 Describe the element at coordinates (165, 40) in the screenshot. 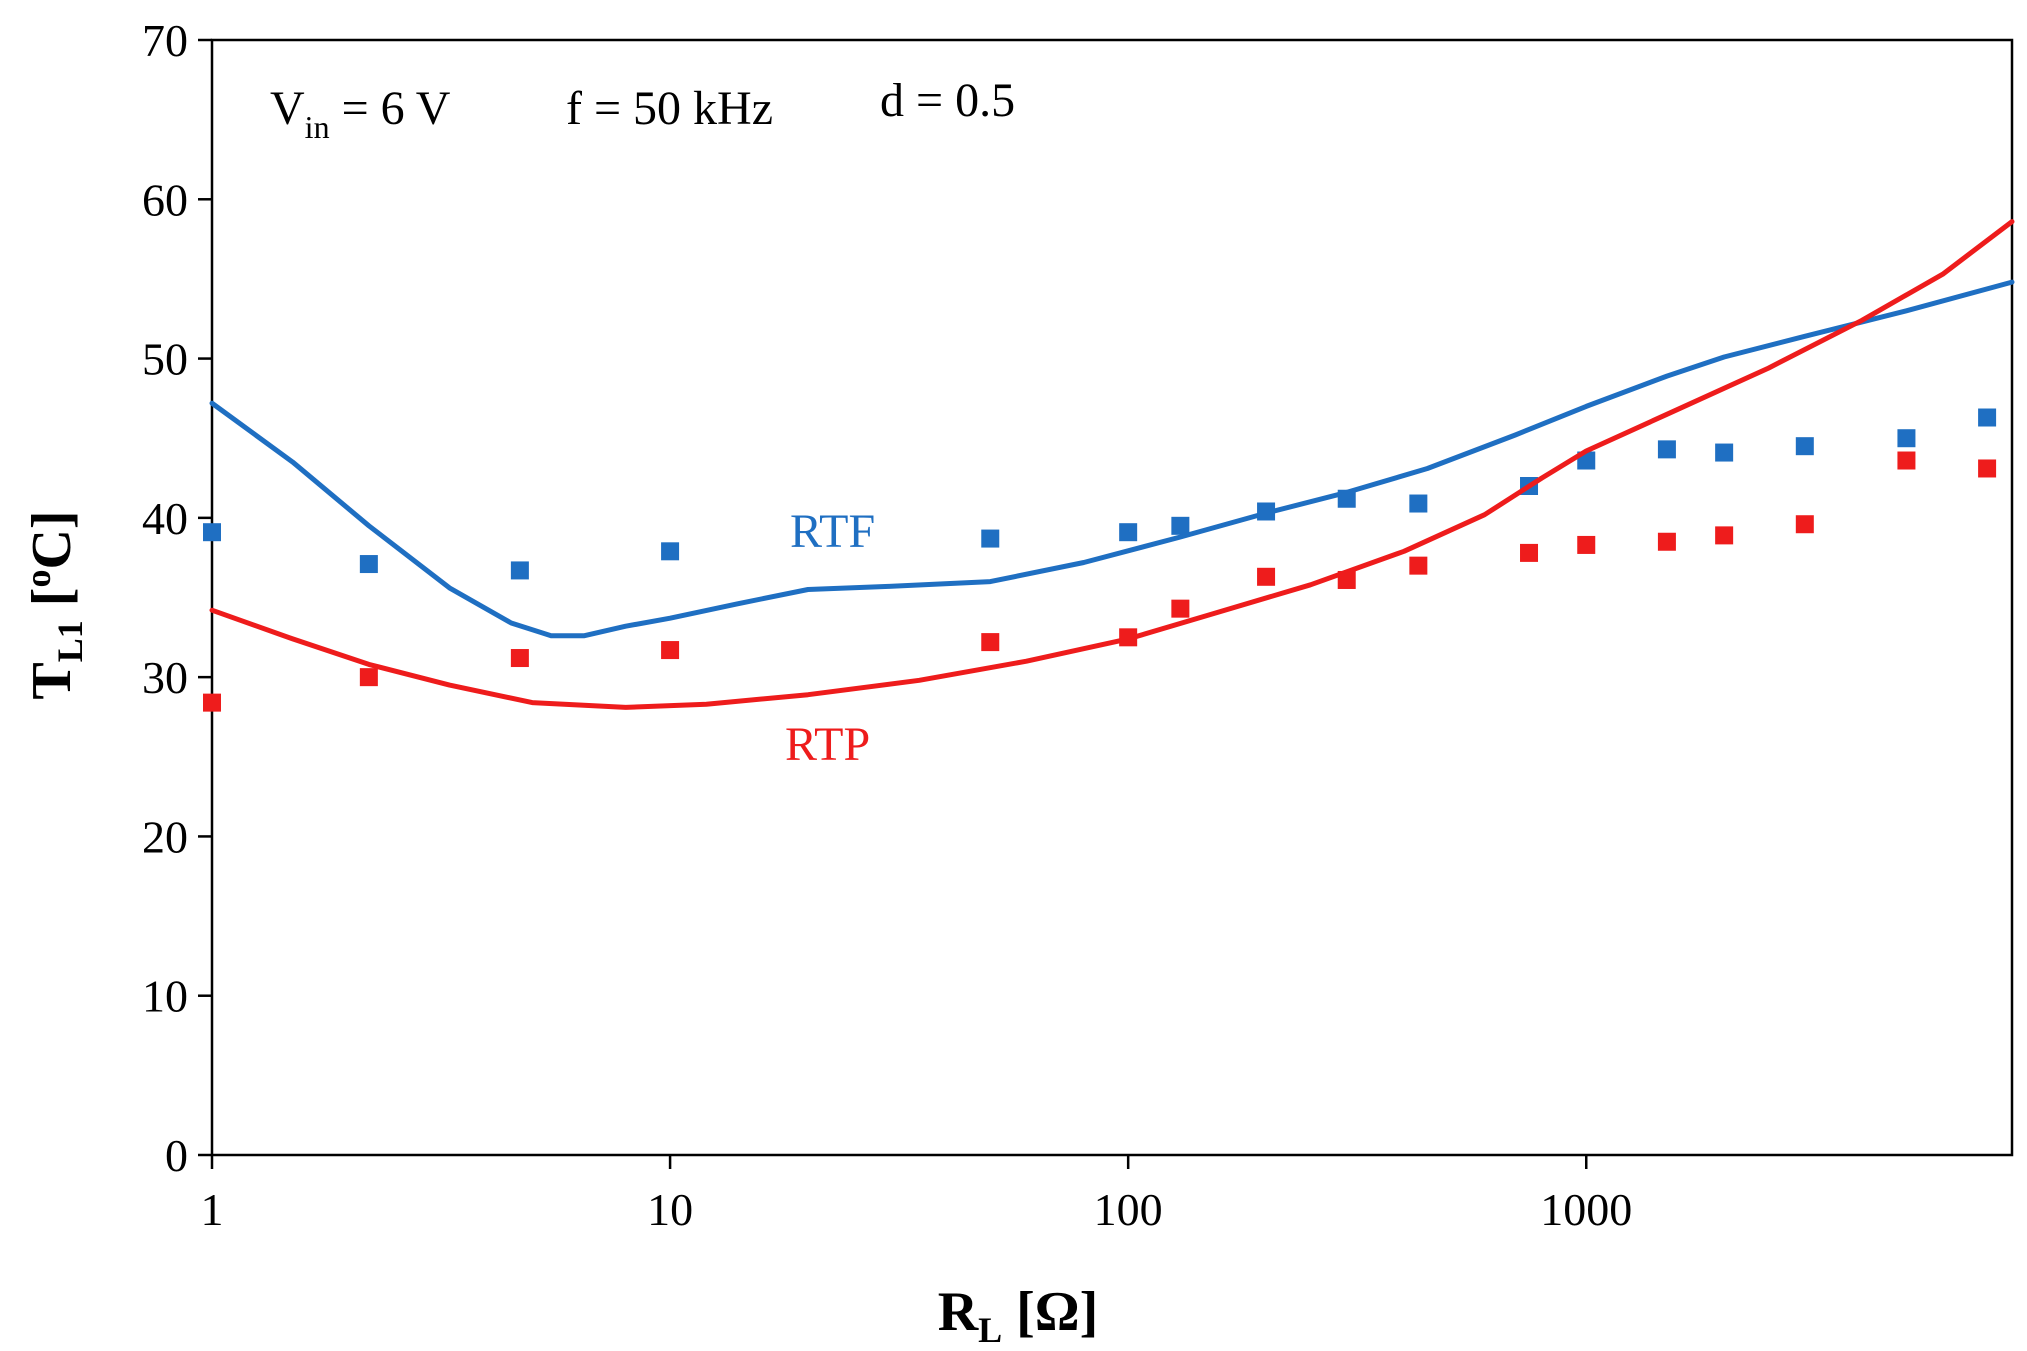

I see `y-tick-label: 70` at that location.